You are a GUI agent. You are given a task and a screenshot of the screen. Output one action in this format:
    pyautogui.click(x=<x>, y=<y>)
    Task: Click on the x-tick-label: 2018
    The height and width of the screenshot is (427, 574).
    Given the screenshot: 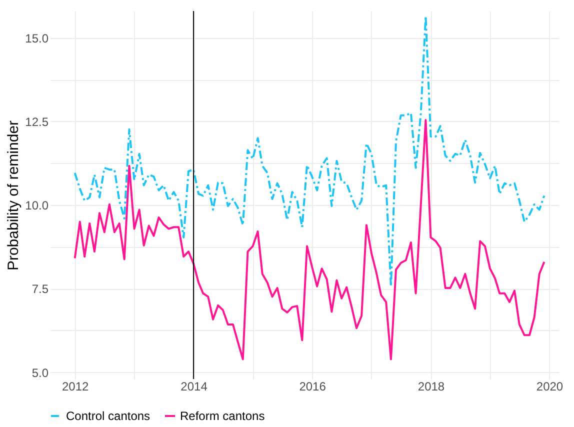 What is the action you would take?
    pyautogui.click(x=431, y=387)
    